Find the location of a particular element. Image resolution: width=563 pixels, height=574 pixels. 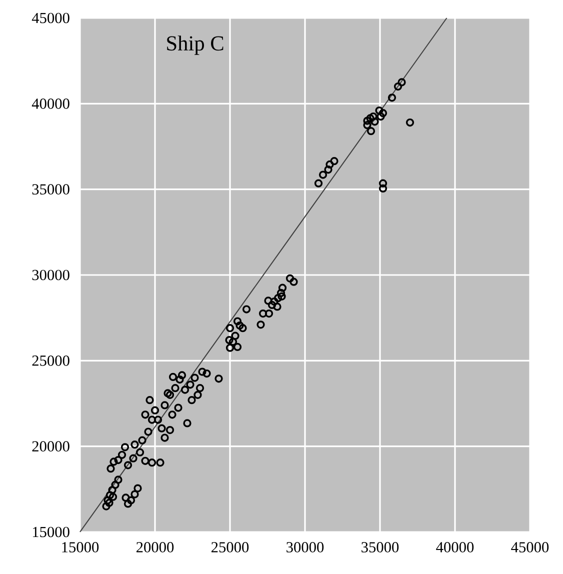

y-tick-label: 45000 is located at coordinates (51, 18).